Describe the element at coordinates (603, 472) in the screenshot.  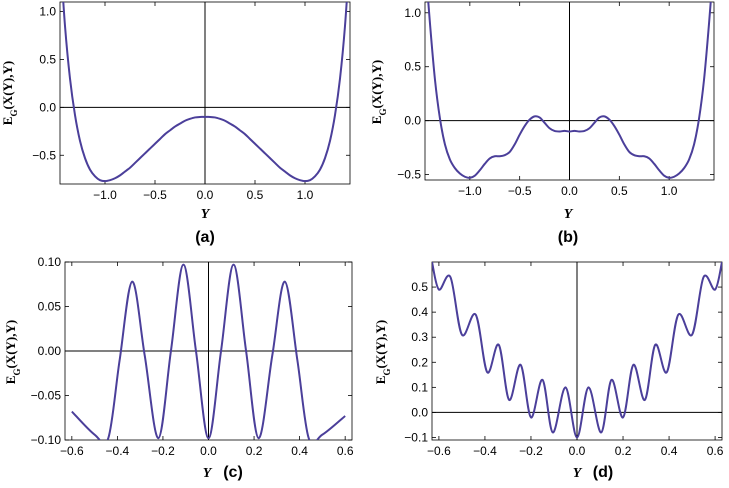
I see `panel-label: (d)` at that location.